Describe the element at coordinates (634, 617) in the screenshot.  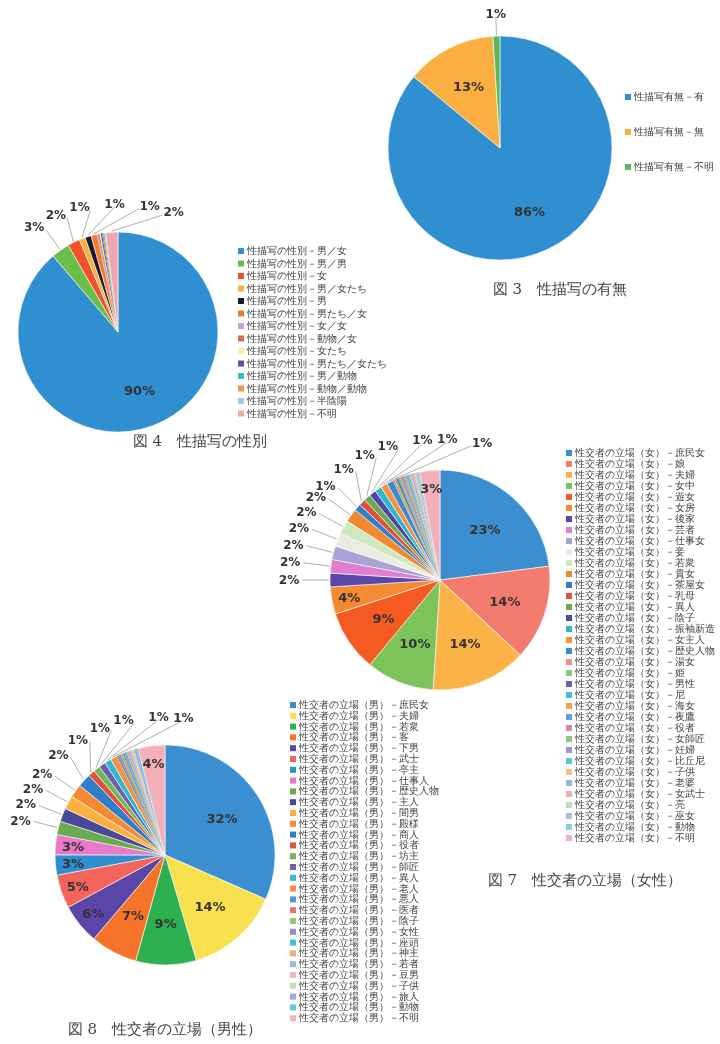
I see `legend-label: 性交者の立場（女）－陰子` at that location.